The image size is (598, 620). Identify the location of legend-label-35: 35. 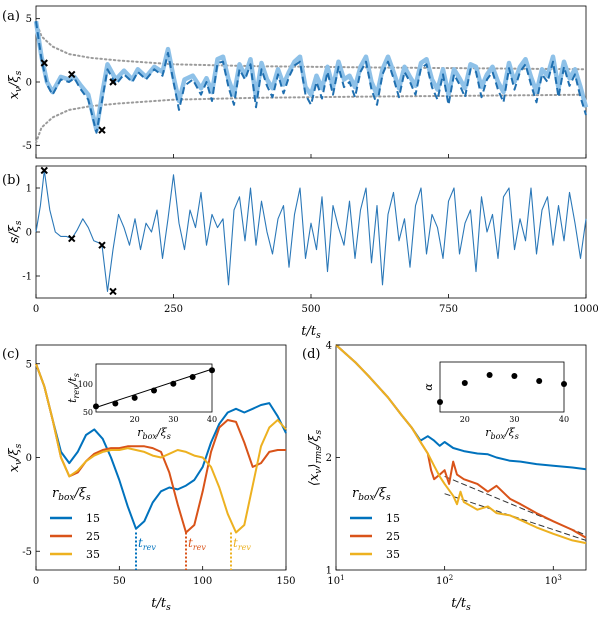
(393, 554).